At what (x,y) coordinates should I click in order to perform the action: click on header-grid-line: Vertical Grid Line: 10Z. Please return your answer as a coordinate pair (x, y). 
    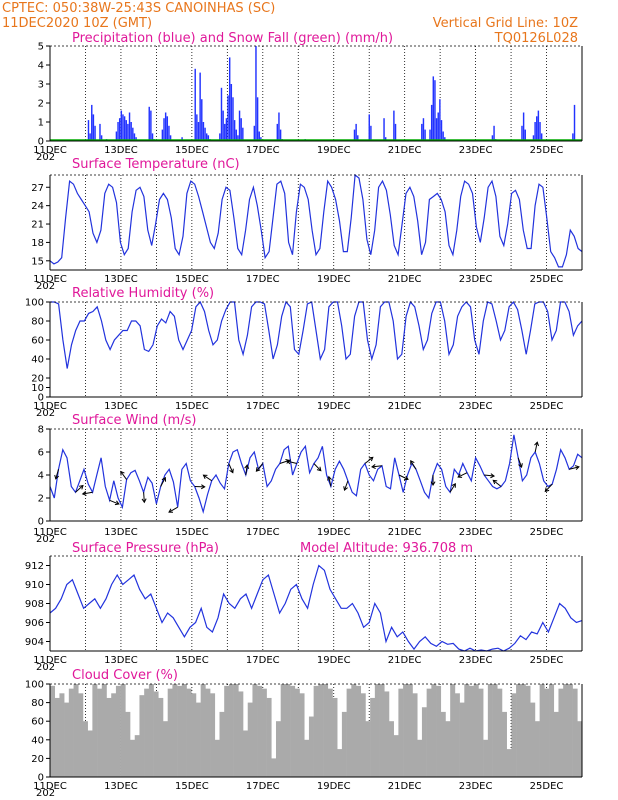
    Looking at the image, I should click on (505, 23).